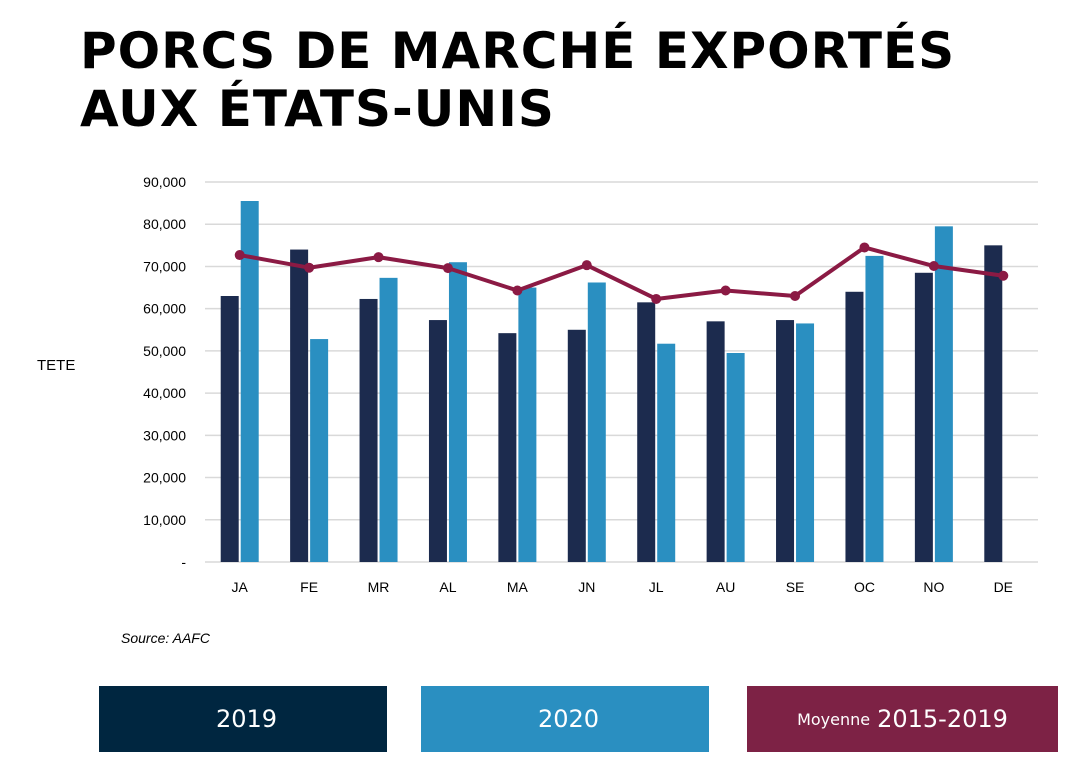 Image resolution: width=1085 pixels, height=774 pixels. What do you see at coordinates (183, 562) in the screenshot?
I see `y-tick-label: -` at bounding box center [183, 562].